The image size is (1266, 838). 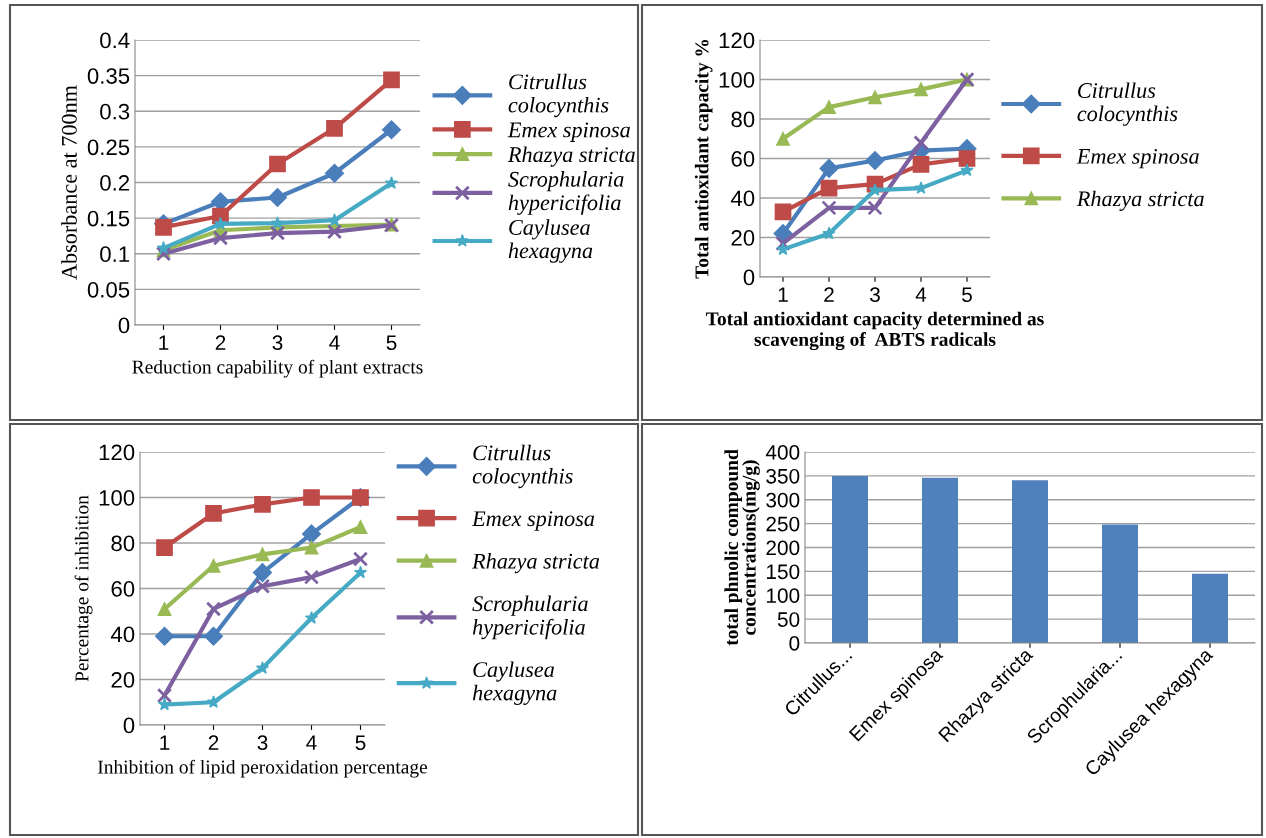 I want to click on y-axis-title: Absorbance at 700nm, so click(x=69, y=182).